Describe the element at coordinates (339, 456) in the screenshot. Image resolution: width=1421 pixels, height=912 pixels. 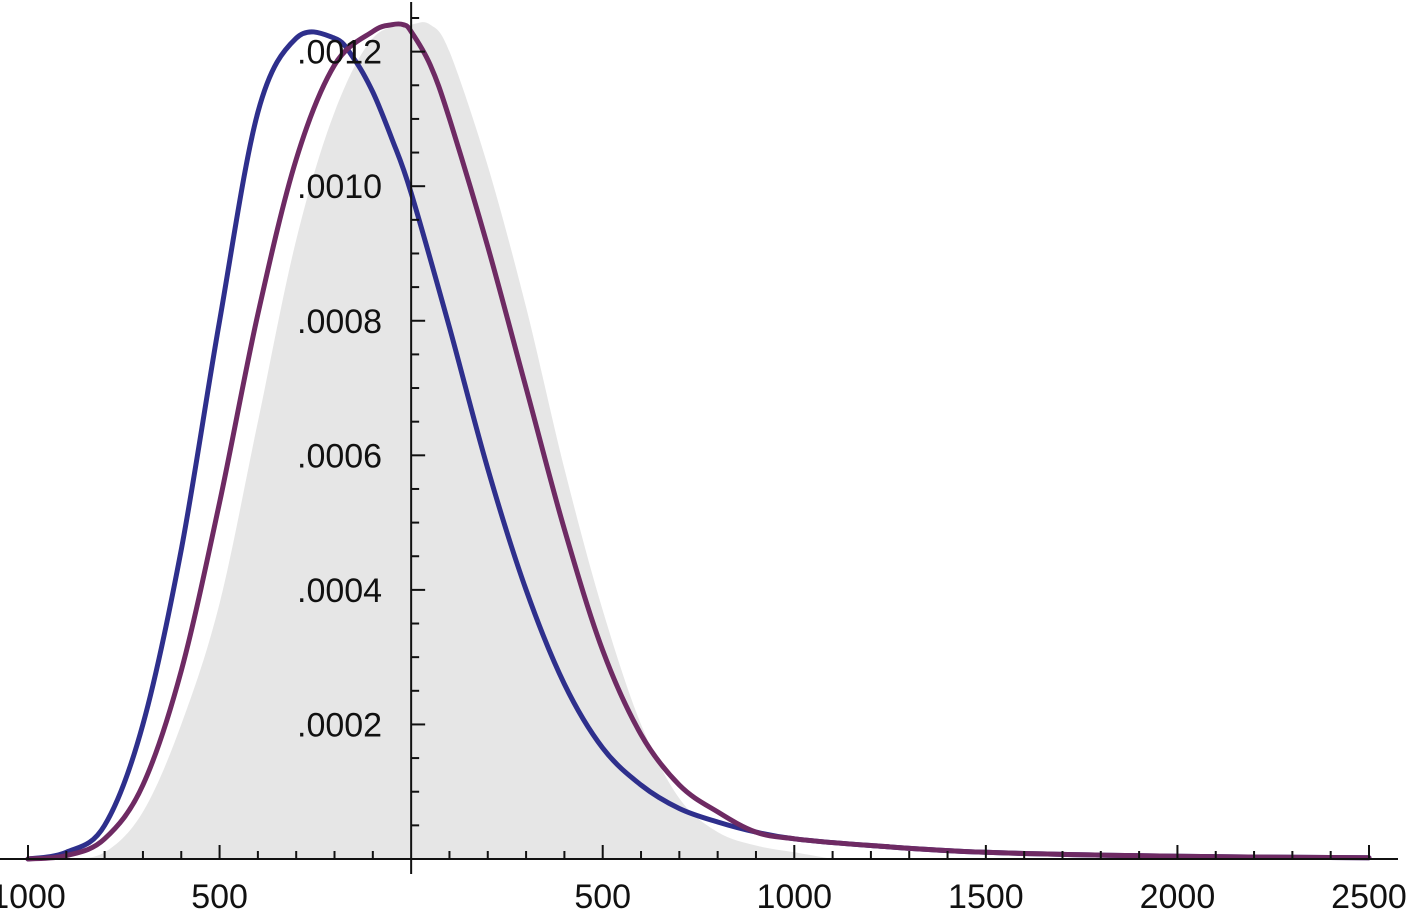
I see `y-tick-label: .0006` at that location.